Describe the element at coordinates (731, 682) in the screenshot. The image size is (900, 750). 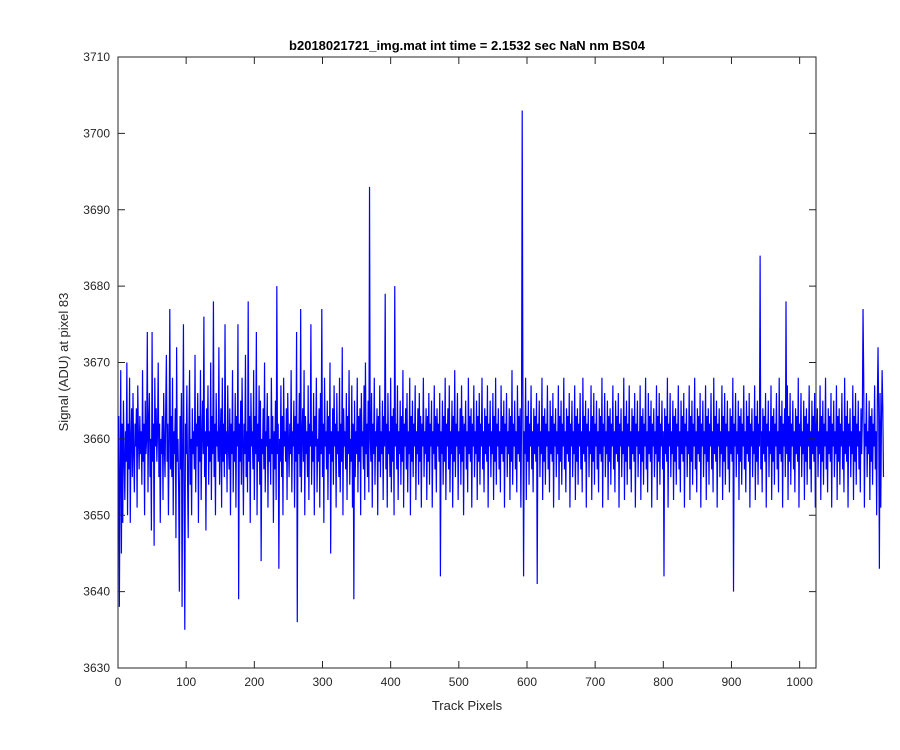
I see `x-tick-label: 900` at that location.